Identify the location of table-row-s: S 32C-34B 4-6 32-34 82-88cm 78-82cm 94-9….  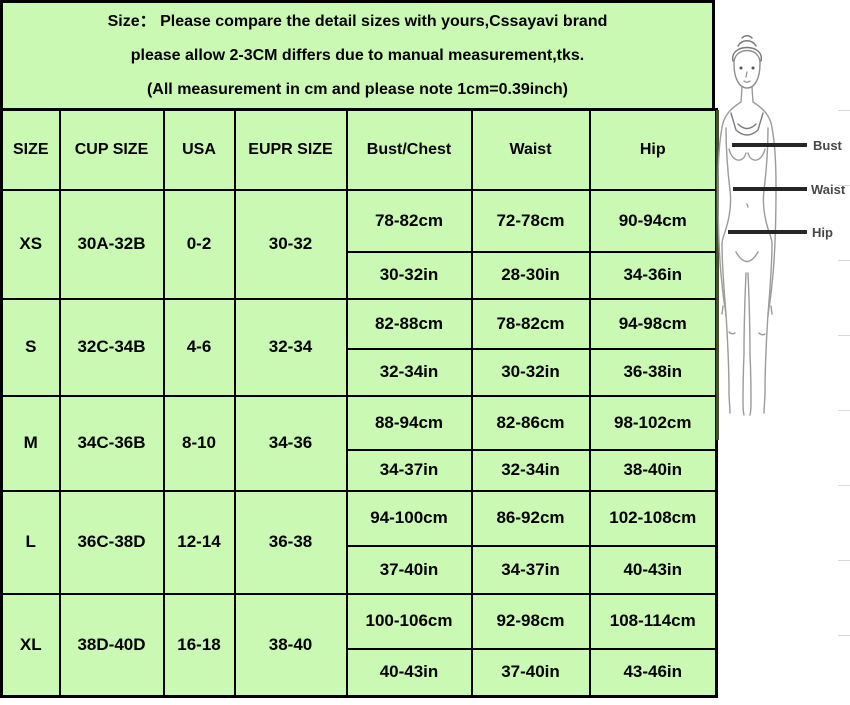
(359, 347).